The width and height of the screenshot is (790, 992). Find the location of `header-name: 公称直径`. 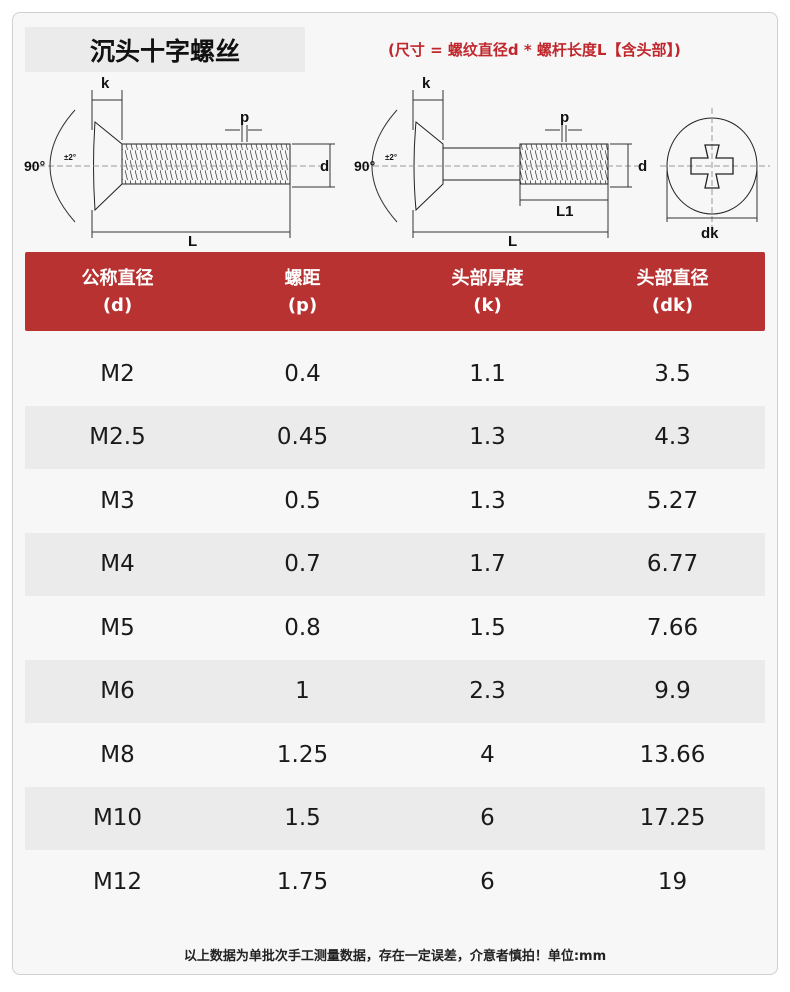

header-name: 公称直径 is located at coordinates (117, 278).